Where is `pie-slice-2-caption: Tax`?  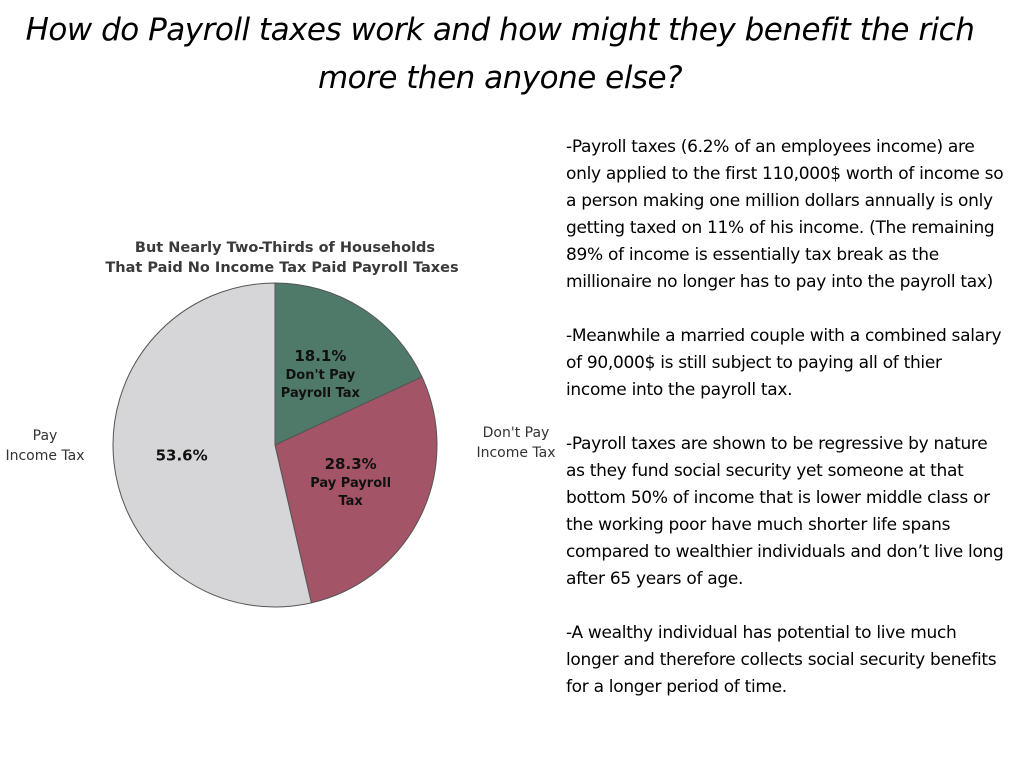 pie-slice-2-caption: Tax is located at coordinates (350, 501).